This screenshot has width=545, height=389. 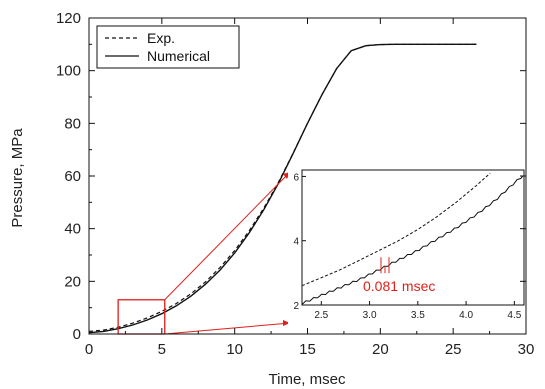 What do you see at coordinates (162, 349) in the screenshot?
I see `x-tick-label: 5` at bounding box center [162, 349].